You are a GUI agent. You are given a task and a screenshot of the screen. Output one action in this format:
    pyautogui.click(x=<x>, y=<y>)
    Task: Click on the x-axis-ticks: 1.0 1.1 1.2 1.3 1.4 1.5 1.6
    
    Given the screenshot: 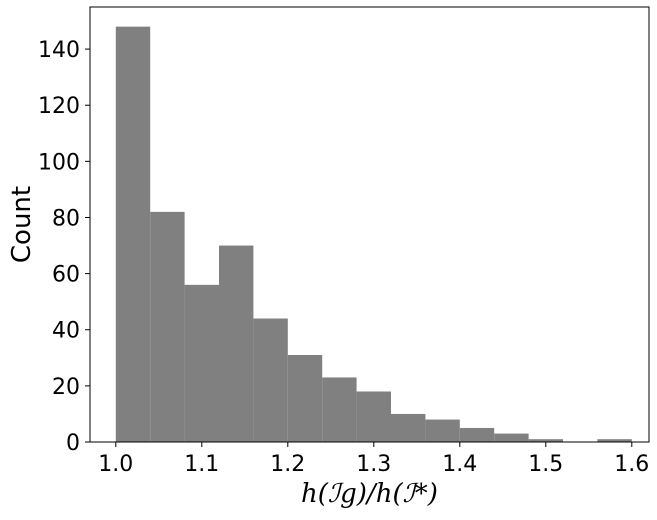 What is the action you would take?
    pyautogui.click(x=373, y=459)
    